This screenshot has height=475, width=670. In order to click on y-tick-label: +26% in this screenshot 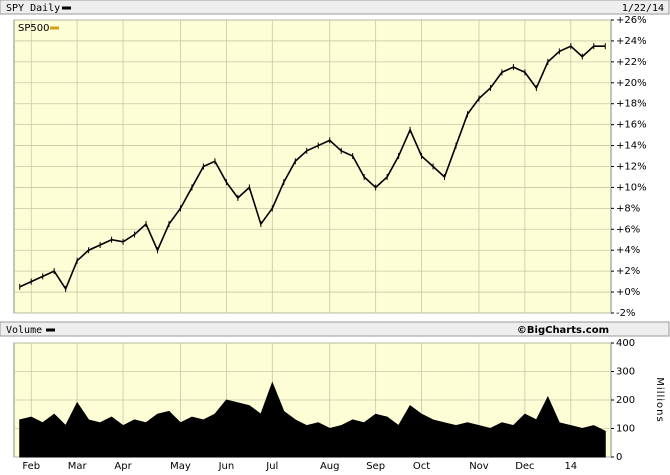, I will do `click(631, 20)`.